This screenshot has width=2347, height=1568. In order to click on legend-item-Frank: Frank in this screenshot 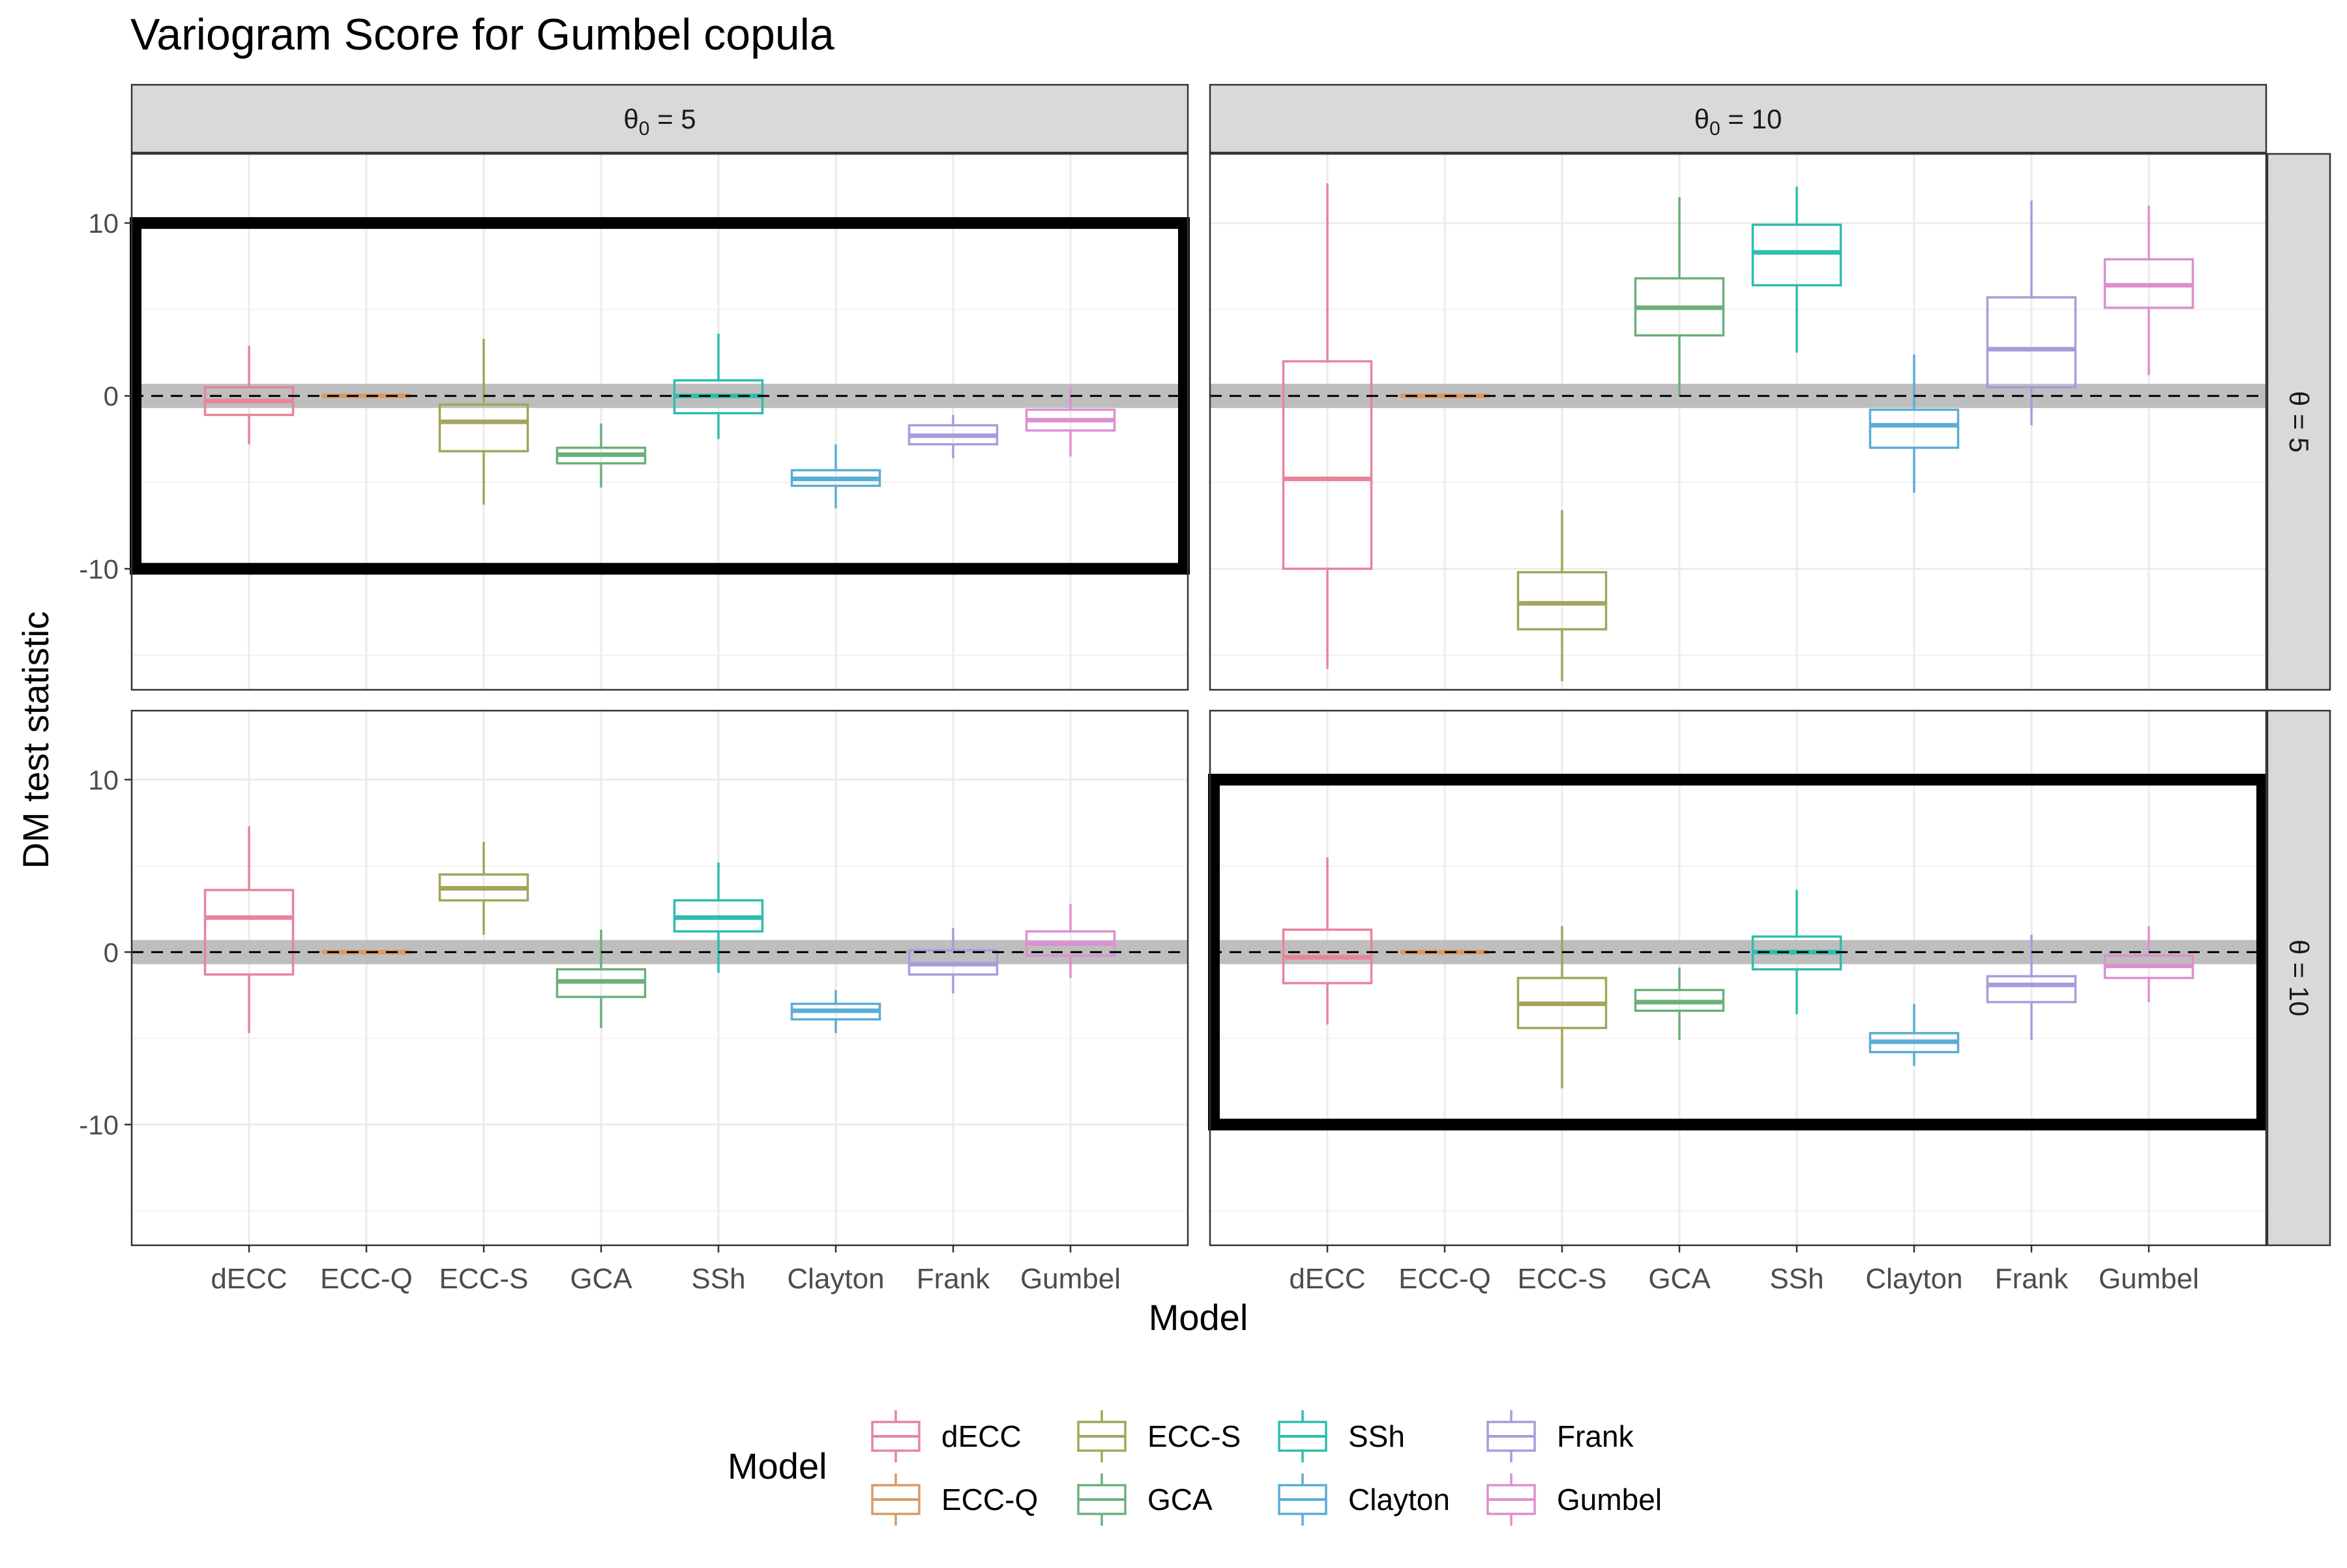, I will do `click(1559, 1437)`.